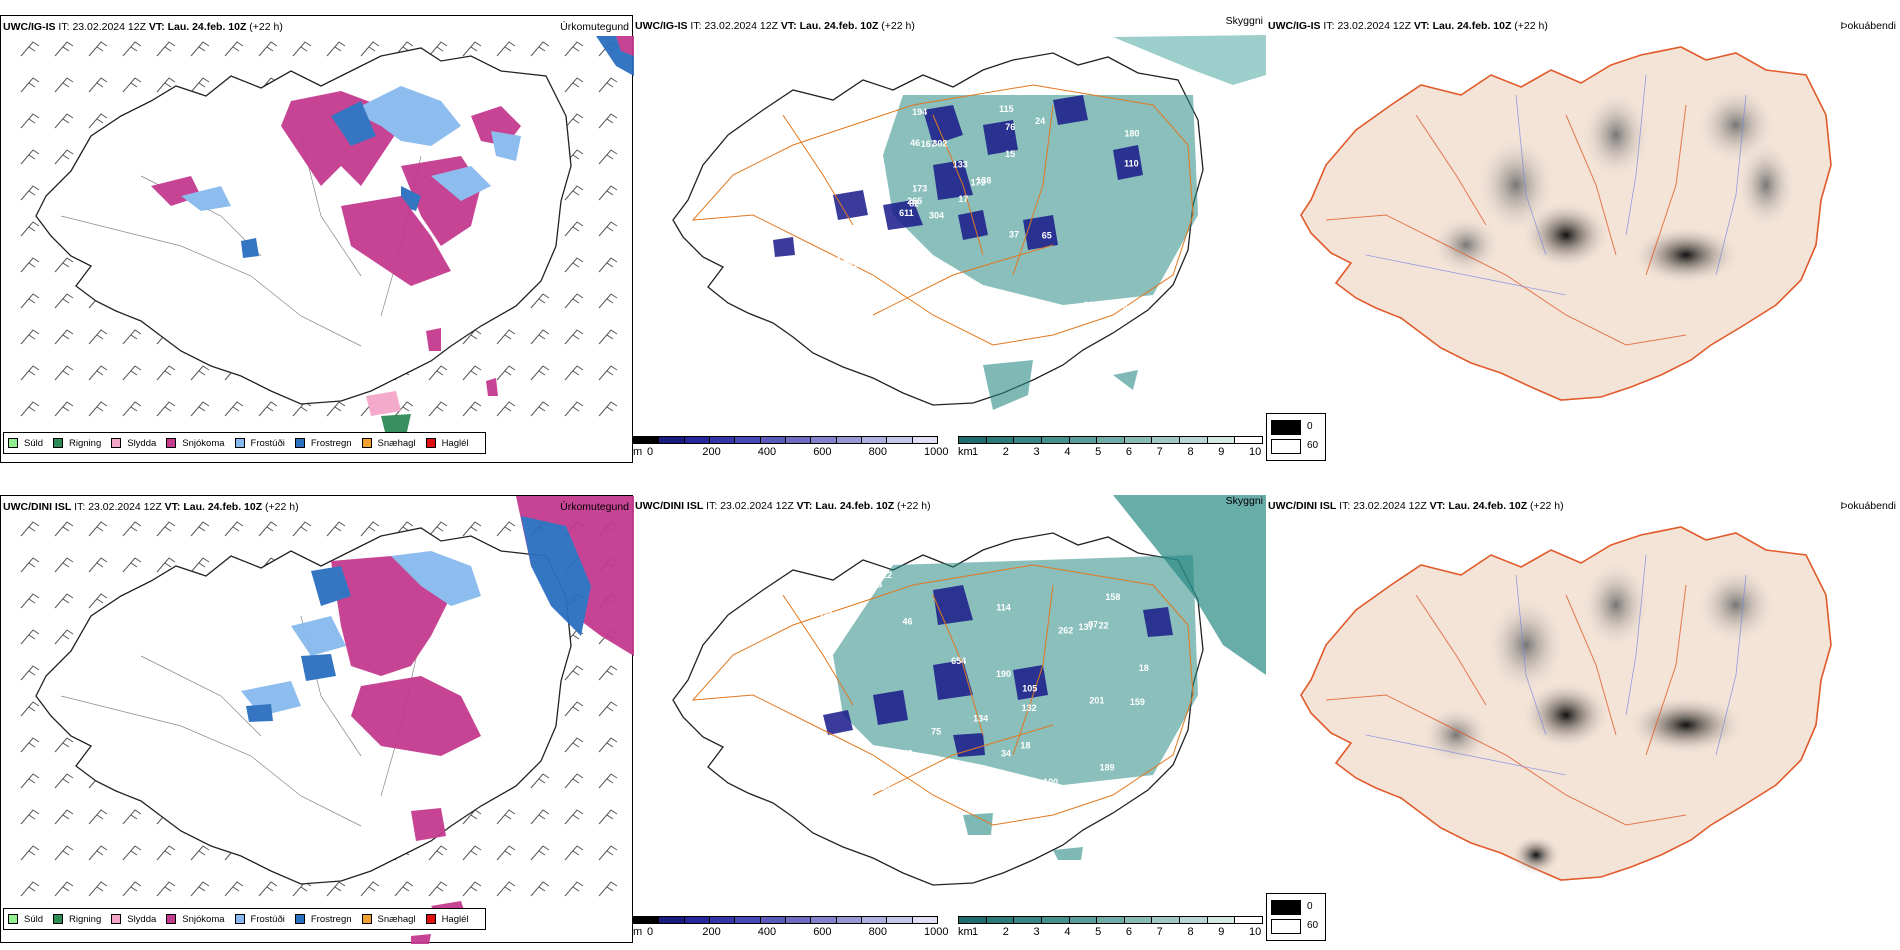 This screenshot has height=950, width=1900. What do you see at coordinates (790, 453) in the screenshot?
I see `ceiling-bar-ticks-top: m 0 200 400 600 800 1000` at bounding box center [790, 453].